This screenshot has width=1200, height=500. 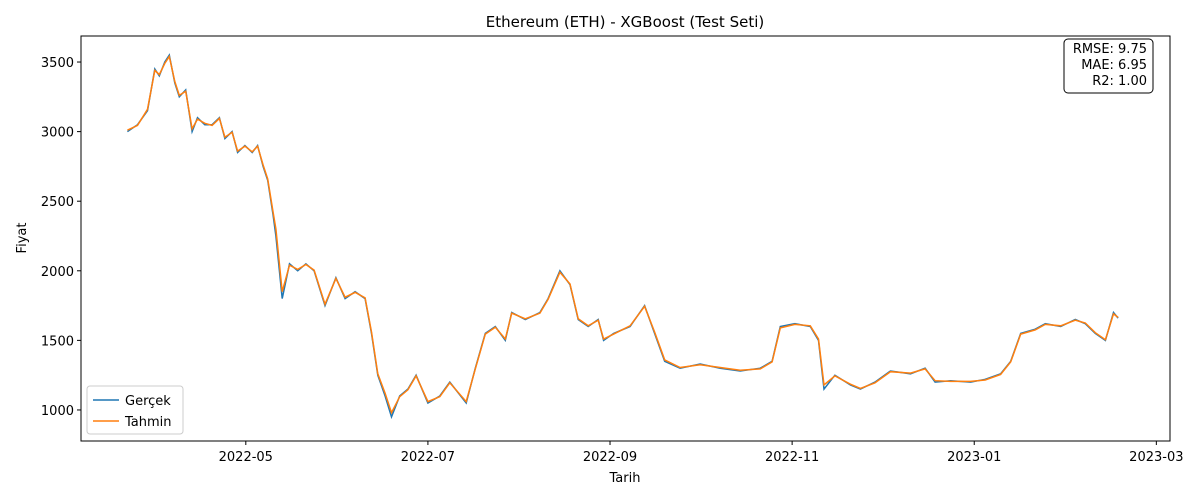 I want to click on x-axis-label: Tarih, so click(x=625, y=478).